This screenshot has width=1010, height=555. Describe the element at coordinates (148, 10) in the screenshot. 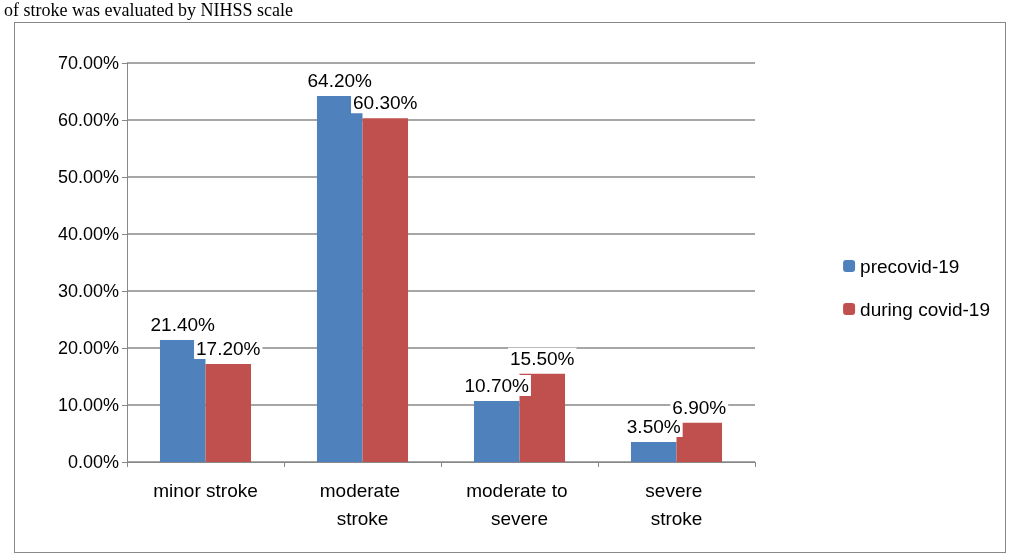

I see `text: of stroke was evaluated by NIHSS scale` at that location.